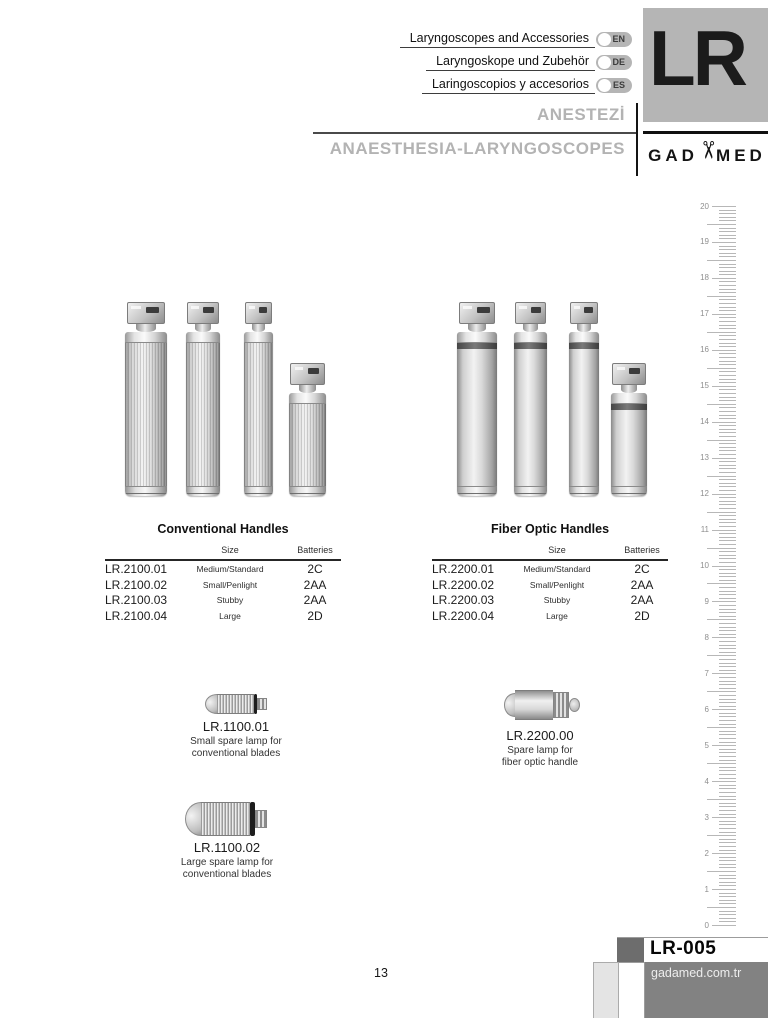 The image size is (768, 1018). I want to click on product-code: LR.2100.01, so click(136, 569).